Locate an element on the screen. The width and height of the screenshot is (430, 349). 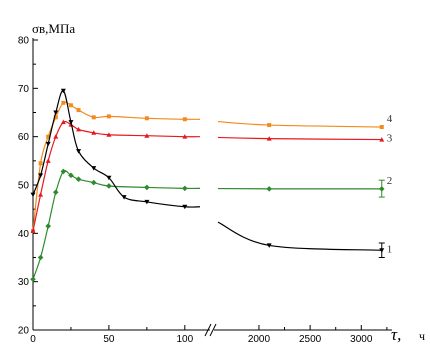
x-axis-label: τ, is located at coordinates (396, 334).